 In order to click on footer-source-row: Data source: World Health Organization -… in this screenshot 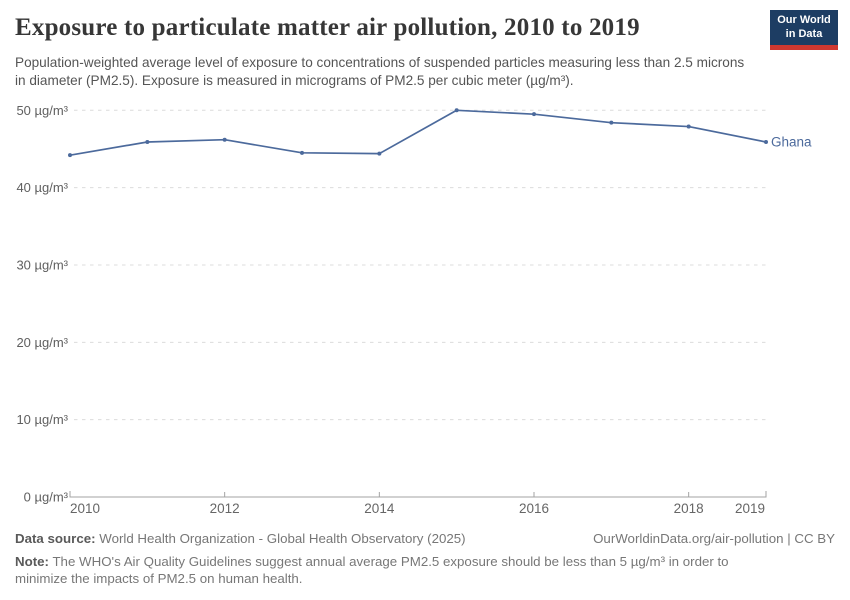, I will do `click(425, 538)`.